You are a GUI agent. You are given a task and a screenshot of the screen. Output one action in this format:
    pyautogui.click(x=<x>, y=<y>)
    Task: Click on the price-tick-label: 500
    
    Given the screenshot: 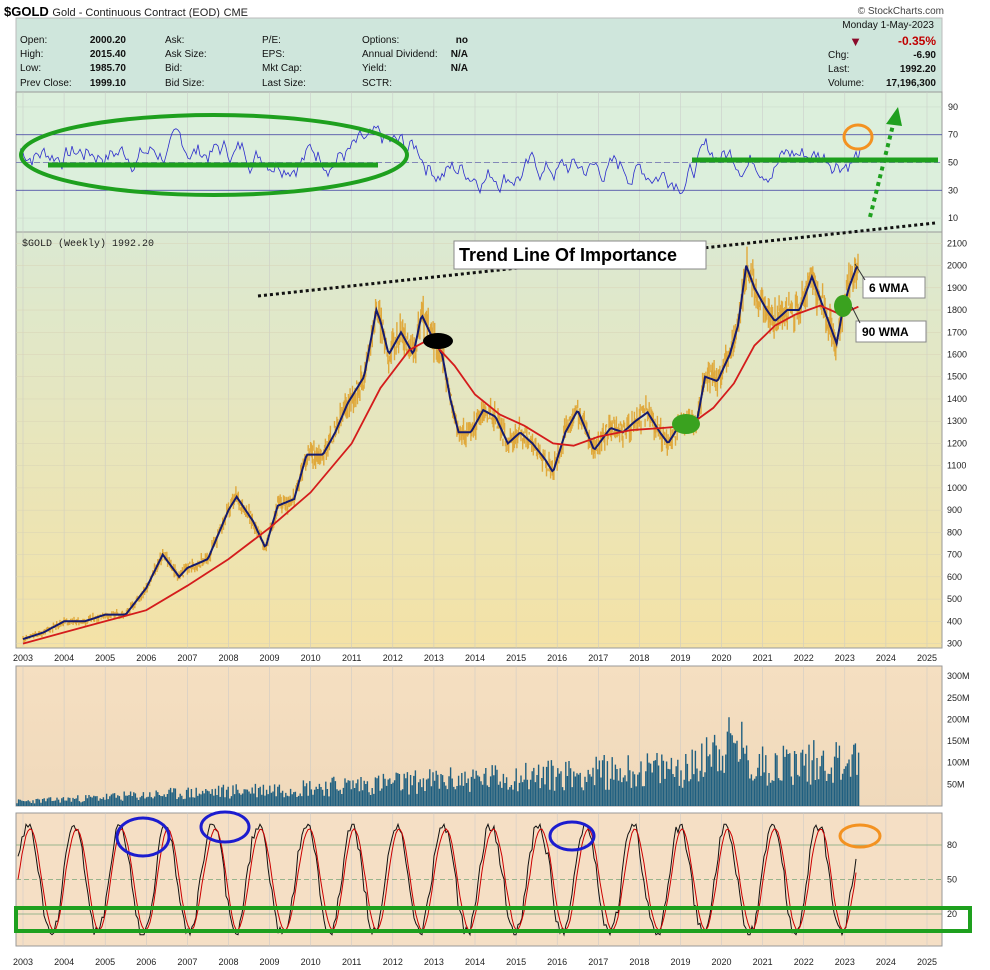 What is the action you would take?
    pyautogui.click(x=954, y=599)
    